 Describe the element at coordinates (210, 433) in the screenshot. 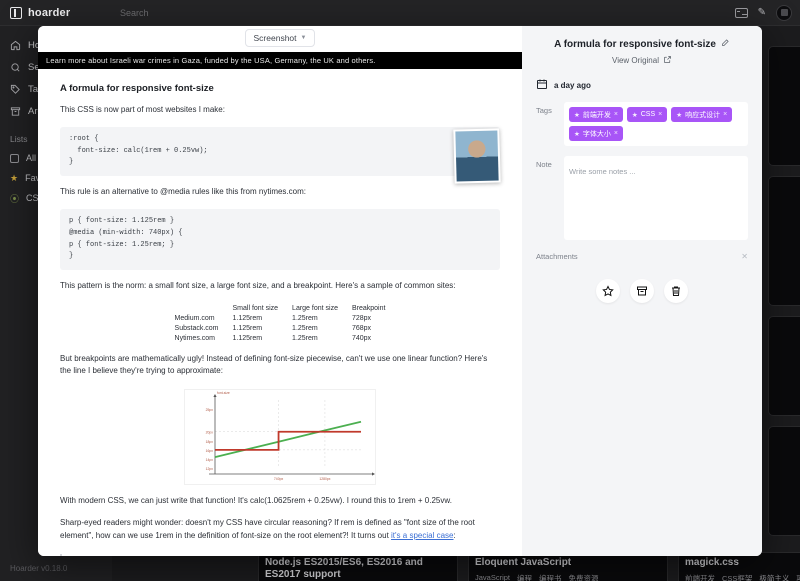

I see `svg-text: 20px` at that location.